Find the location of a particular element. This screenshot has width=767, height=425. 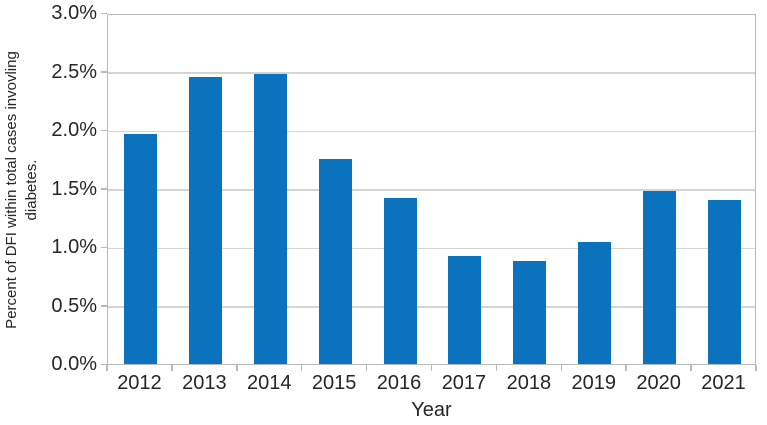

x-tick-label: 2021 is located at coordinates (723, 383).